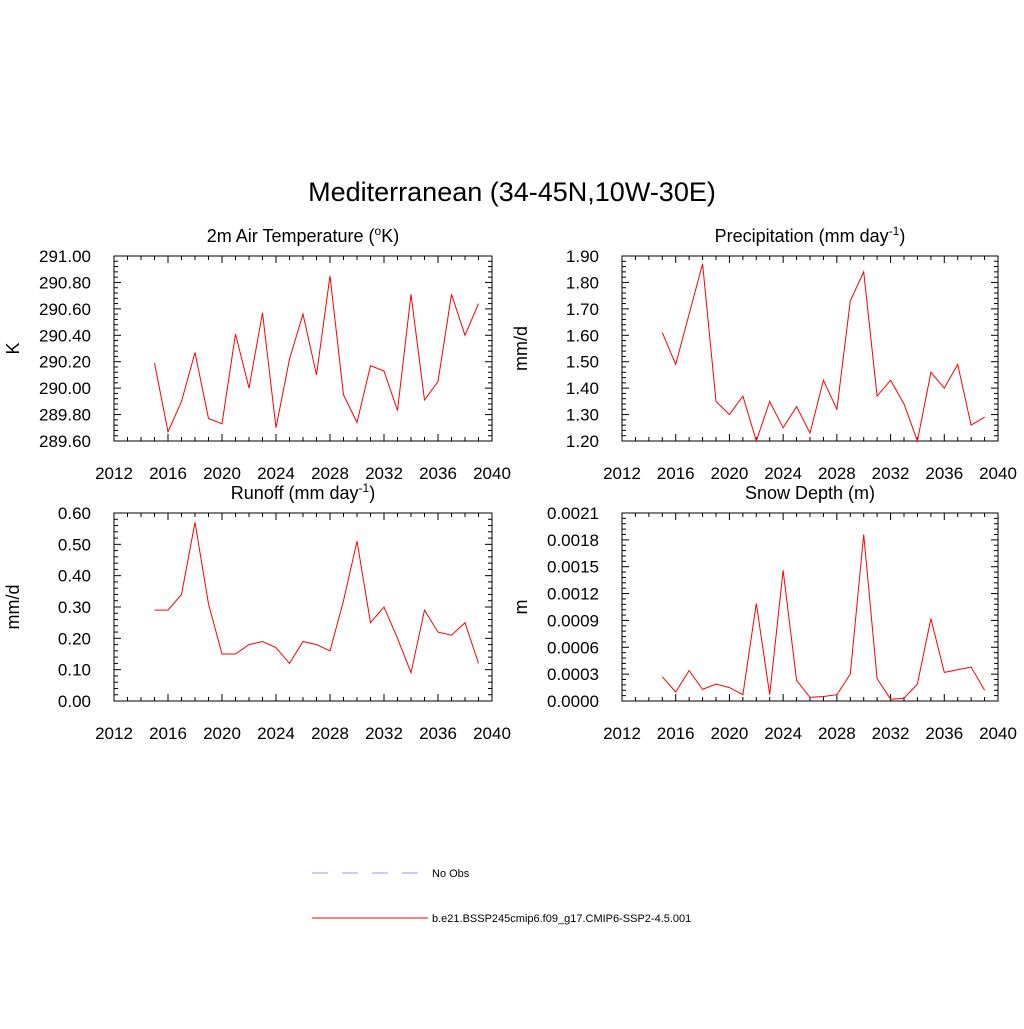  I want to click on y-tick-label: 1.90, so click(582, 256).